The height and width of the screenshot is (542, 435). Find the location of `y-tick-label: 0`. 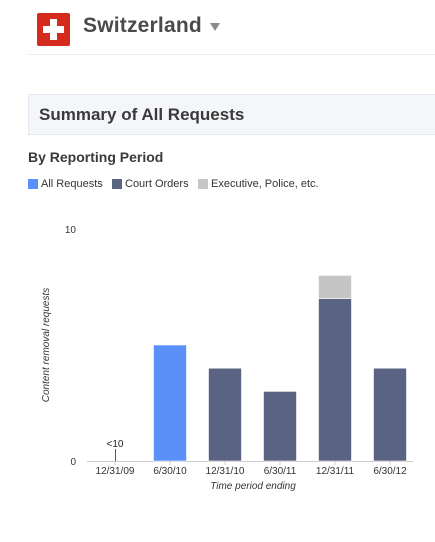

y-tick-label: 0 is located at coordinates (73, 462).